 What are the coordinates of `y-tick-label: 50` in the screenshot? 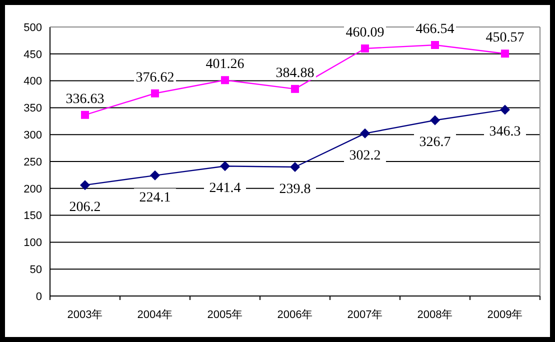 It's located at (36, 270).